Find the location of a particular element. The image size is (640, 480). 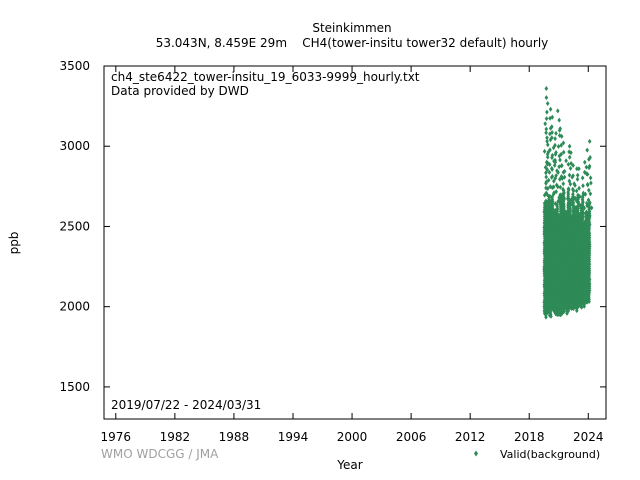

x-tick-label: 1976 is located at coordinates (116, 437).